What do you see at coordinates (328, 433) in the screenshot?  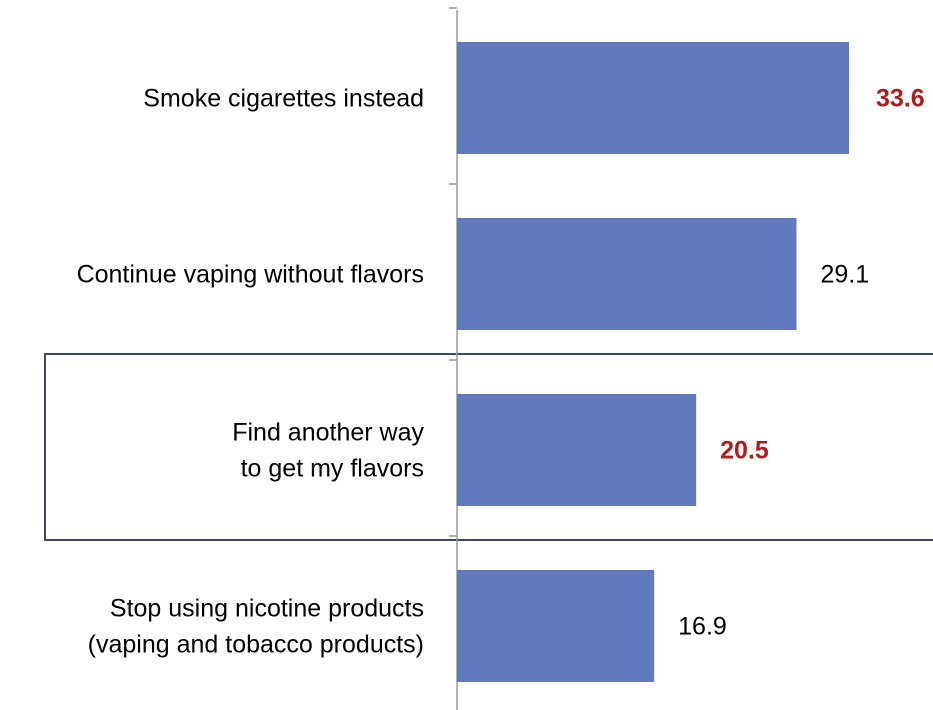 I see `category-label: Find another way` at bounding box center [328, 433].